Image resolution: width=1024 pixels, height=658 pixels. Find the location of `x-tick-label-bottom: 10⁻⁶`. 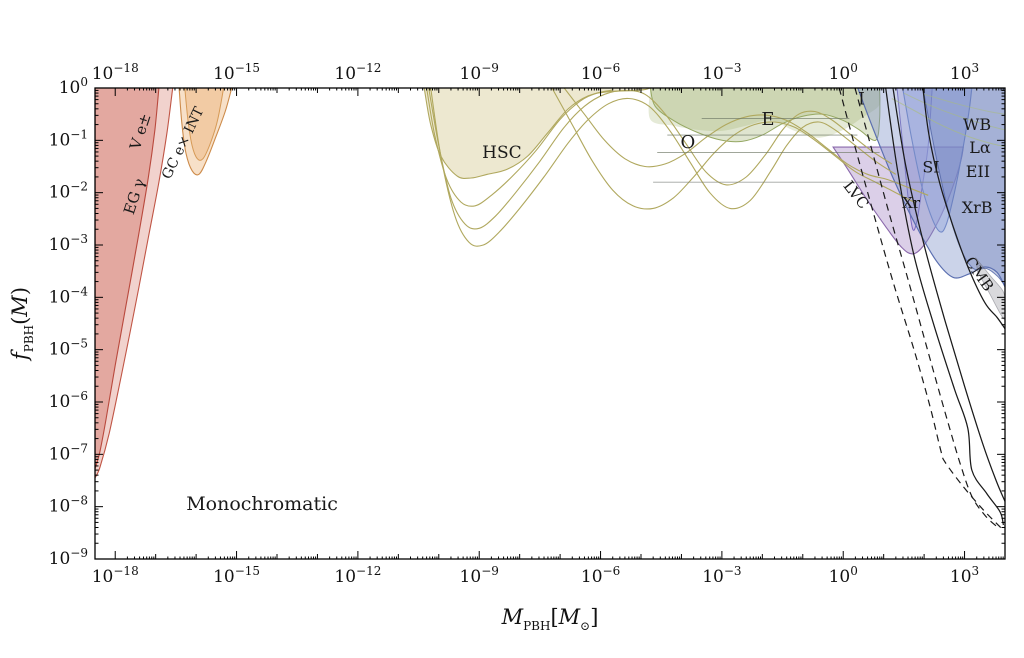

x-tick-label-bottom: 10⁻⁶ is located at coordinates (600, 575).